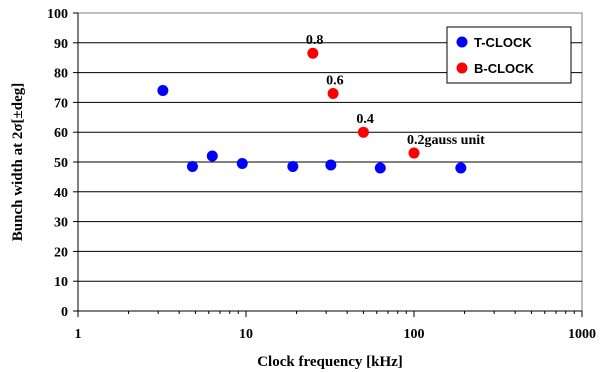  Describe the element at coordinates (462, 68) in the screenshot. I see `legend-marker-b-clock` at that location.